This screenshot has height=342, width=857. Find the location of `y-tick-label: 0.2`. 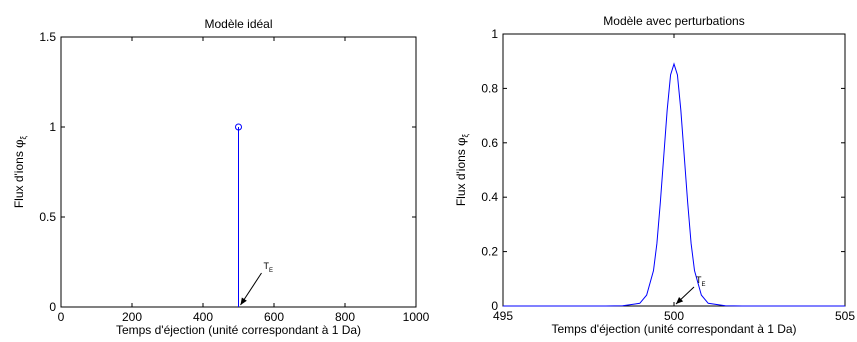

y-tick-label: 0.2 is located at coordinates (489, 252).